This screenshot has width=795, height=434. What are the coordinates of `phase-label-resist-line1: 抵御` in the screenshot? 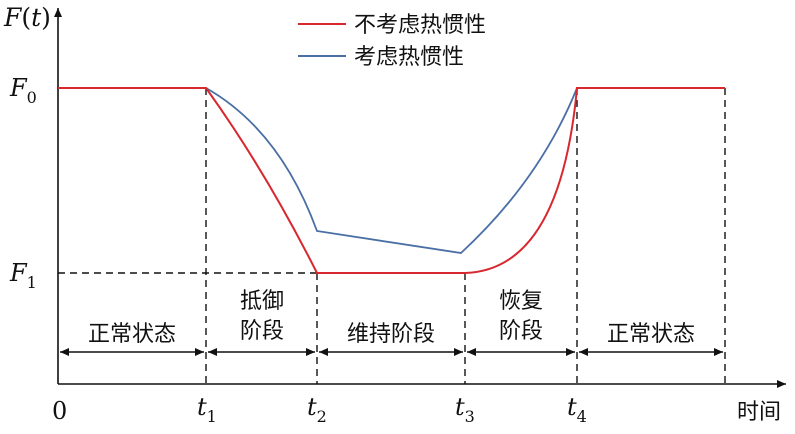 It's located at (262, 301).